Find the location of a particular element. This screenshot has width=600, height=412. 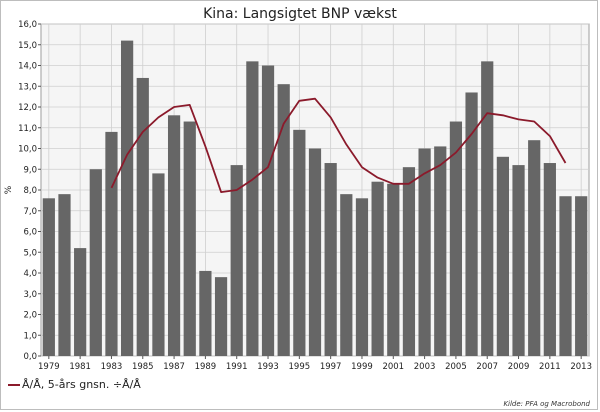

y-axis-label: % is located at coordinates (9, 189).